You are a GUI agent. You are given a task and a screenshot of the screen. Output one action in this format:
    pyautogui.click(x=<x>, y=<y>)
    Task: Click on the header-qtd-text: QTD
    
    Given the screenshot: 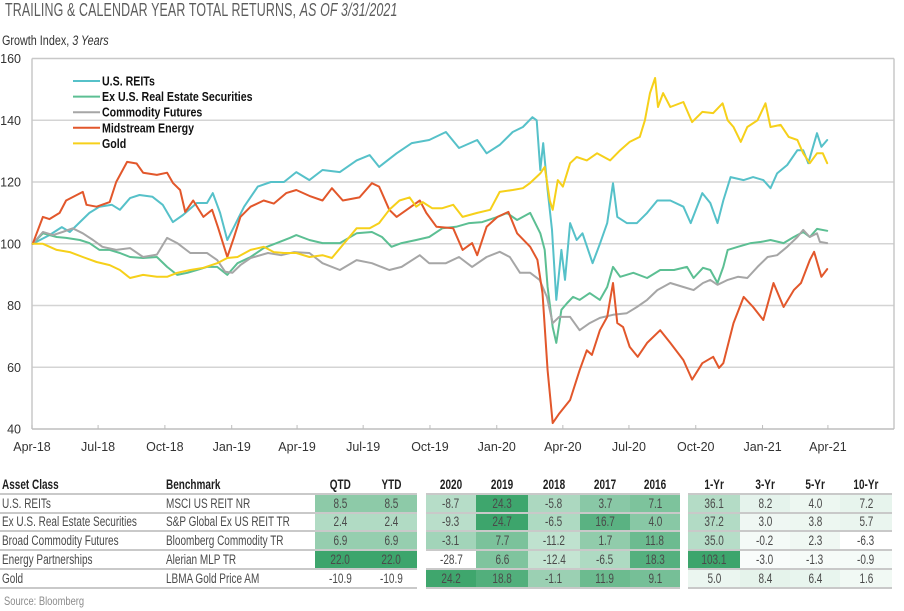 What is the action you would take?
    pyautogui.click(x=340, y=484)
    